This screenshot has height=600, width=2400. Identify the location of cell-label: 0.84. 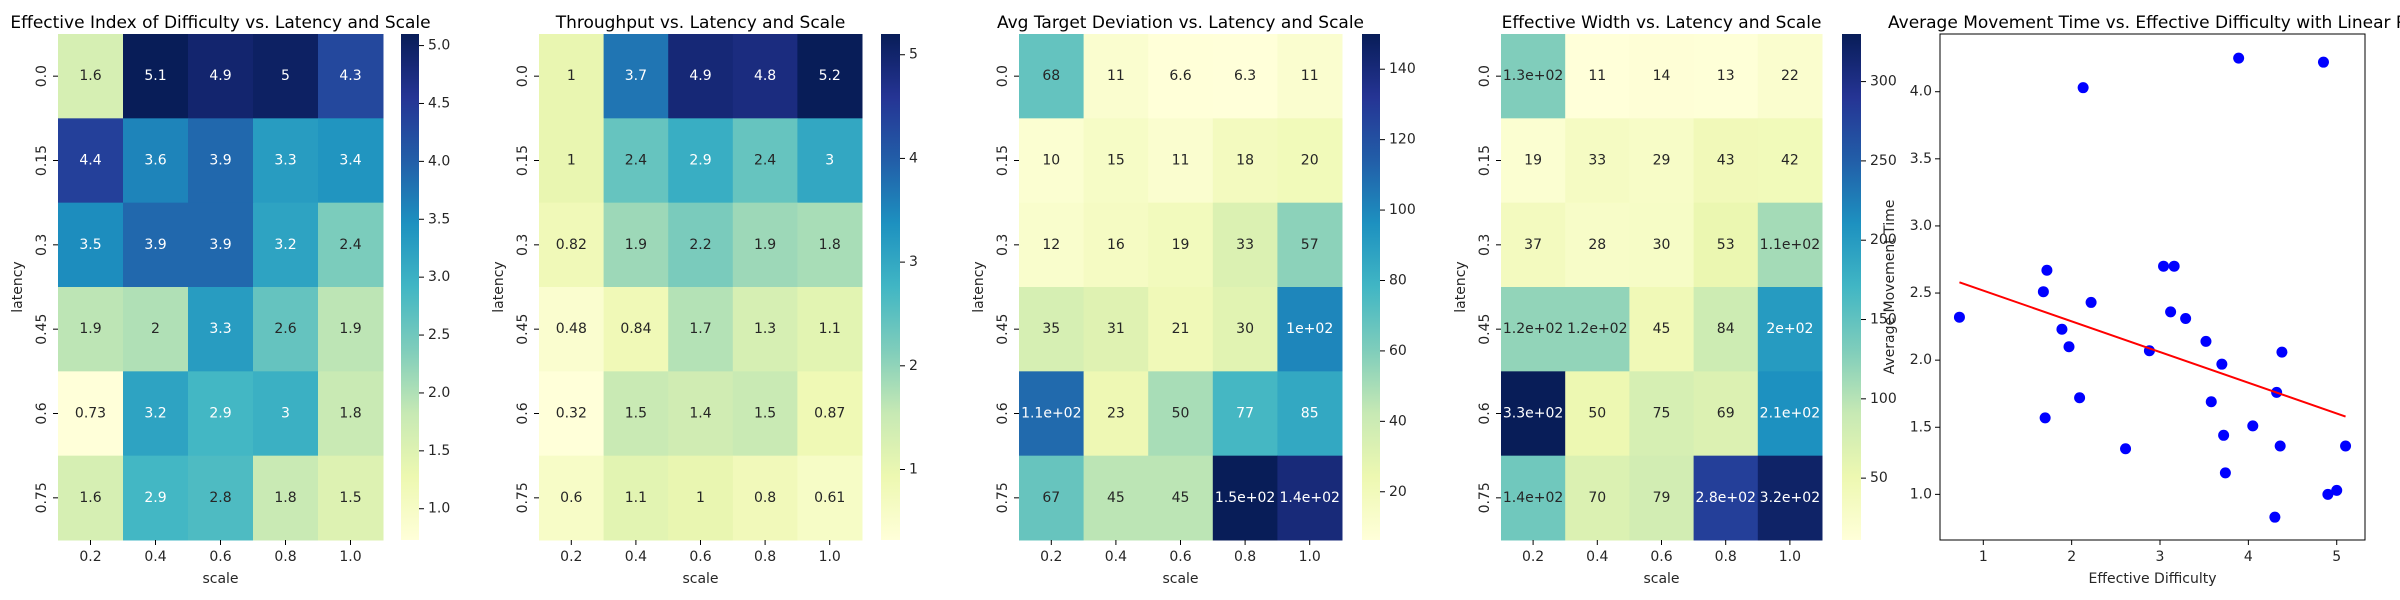
(635, 329).